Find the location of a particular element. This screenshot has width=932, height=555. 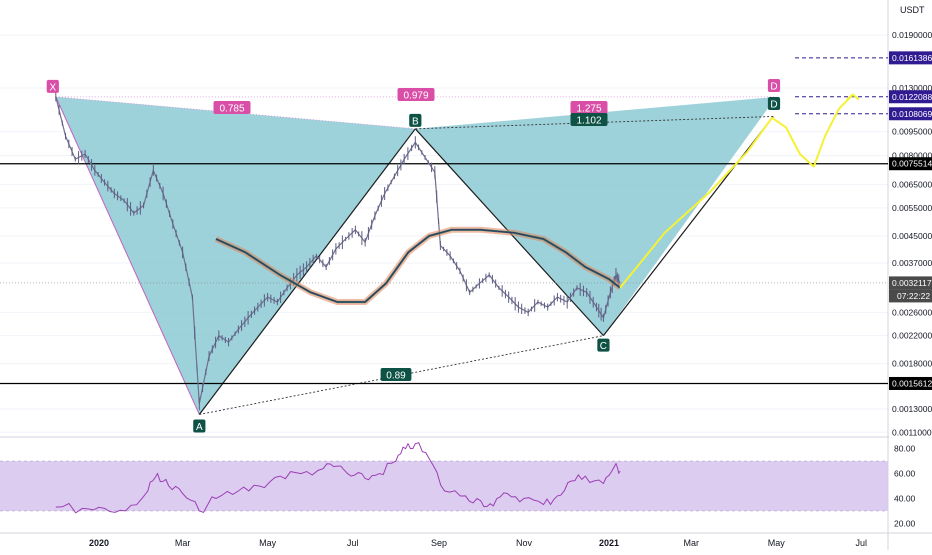

moving-average is located at coordinates (418, 265).